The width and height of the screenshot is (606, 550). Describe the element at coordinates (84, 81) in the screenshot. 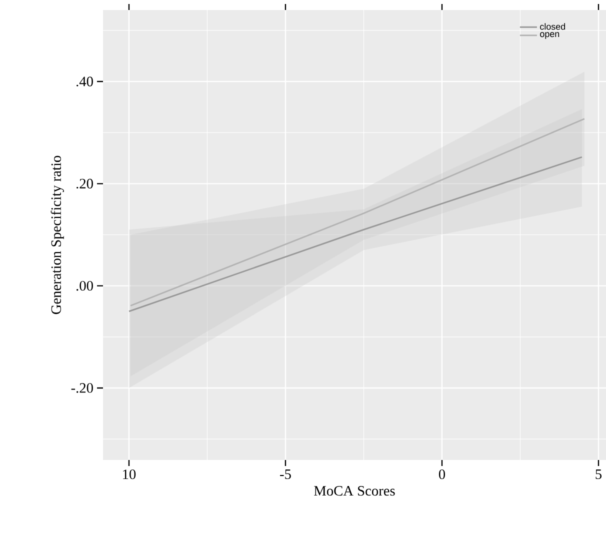

I see `y-tick-label: .40` at that location.